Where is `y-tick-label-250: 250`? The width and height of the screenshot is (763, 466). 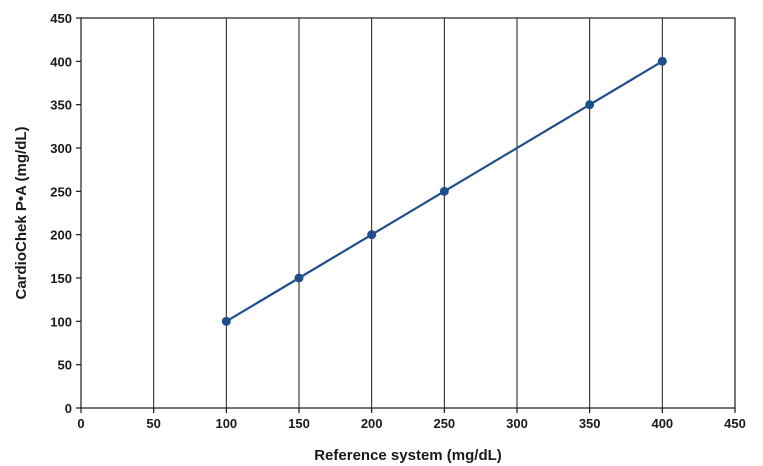 y-tick-label-250: 250 is located at coordinates (61, 191).